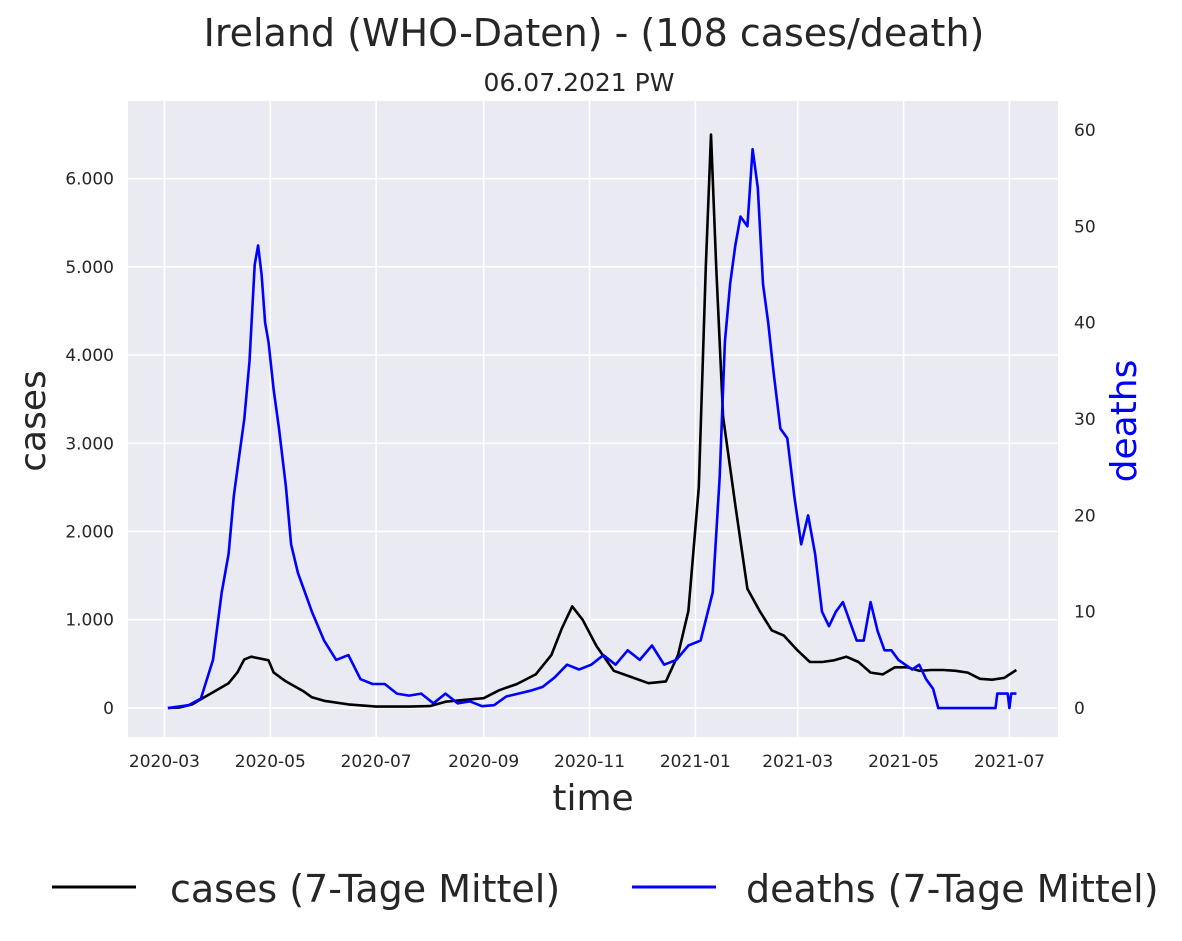 Image resolution: width=1182 pixels, height=941 pixels. I want to click on left-tick-label: 1.000, so click(89, 621).